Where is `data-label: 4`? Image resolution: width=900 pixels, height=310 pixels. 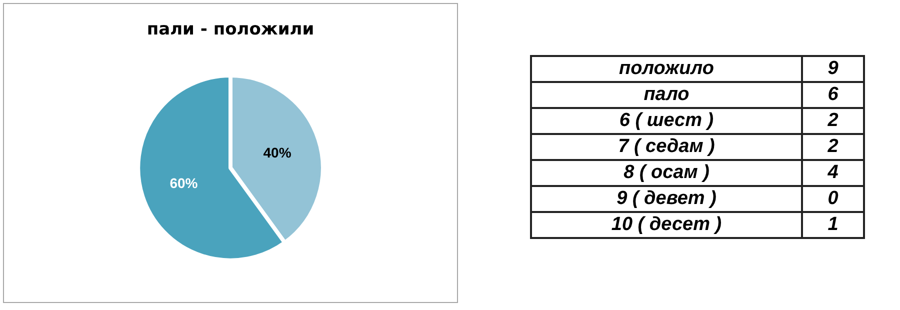 data-label: 4 is located at coordinates (833, 173).